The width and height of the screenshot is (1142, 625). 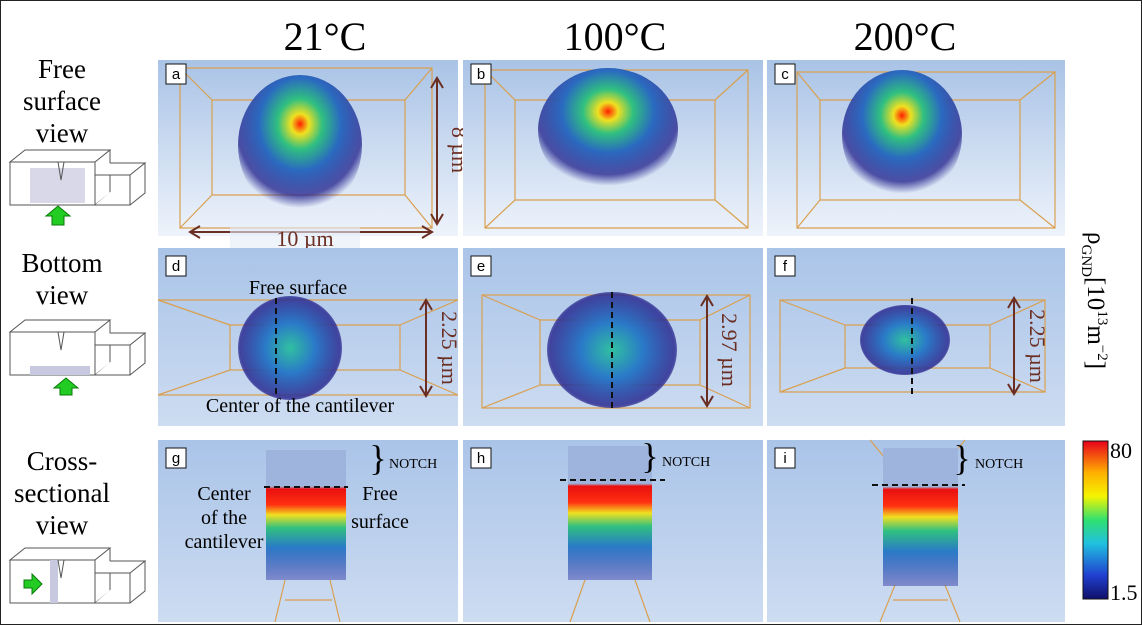 What do you see at coordinates (1095, 335) in the screenshot?
I see `colorbar-label-part: m` at bounding box center [1095, 335].